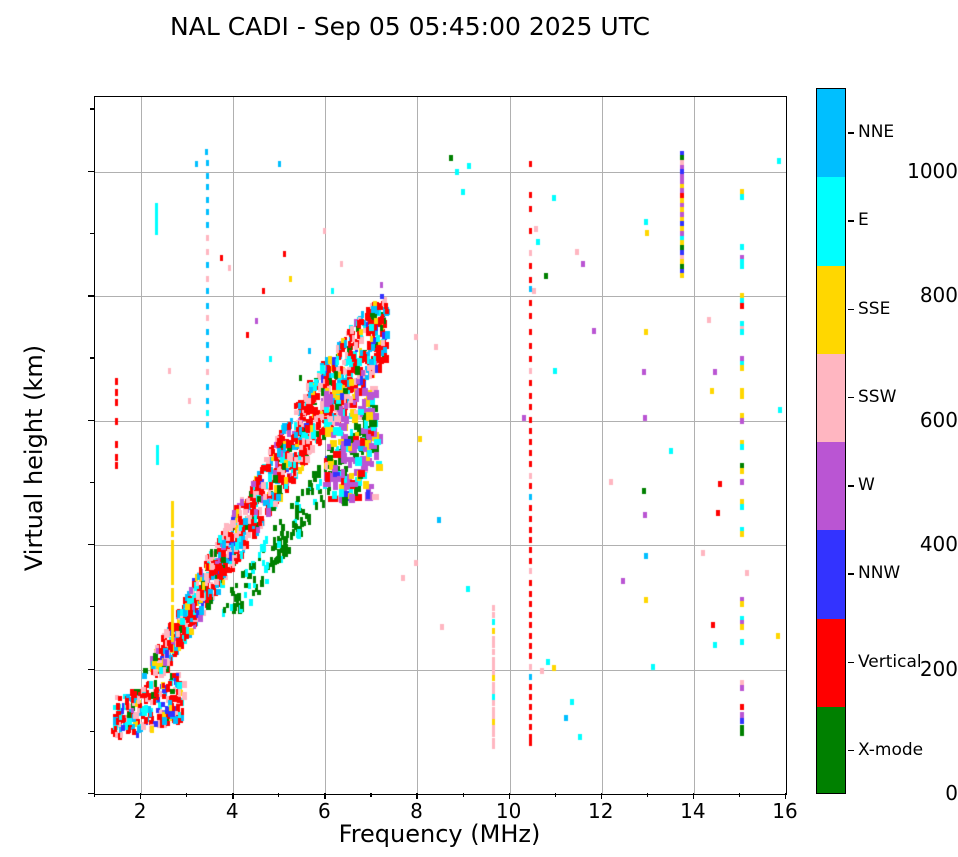 This screenshot has height=857, width=958. What do you see at coordinates (324, 811) in the screenshot?
I see `x-tick-label: 6` at bounding box center [324, 811].